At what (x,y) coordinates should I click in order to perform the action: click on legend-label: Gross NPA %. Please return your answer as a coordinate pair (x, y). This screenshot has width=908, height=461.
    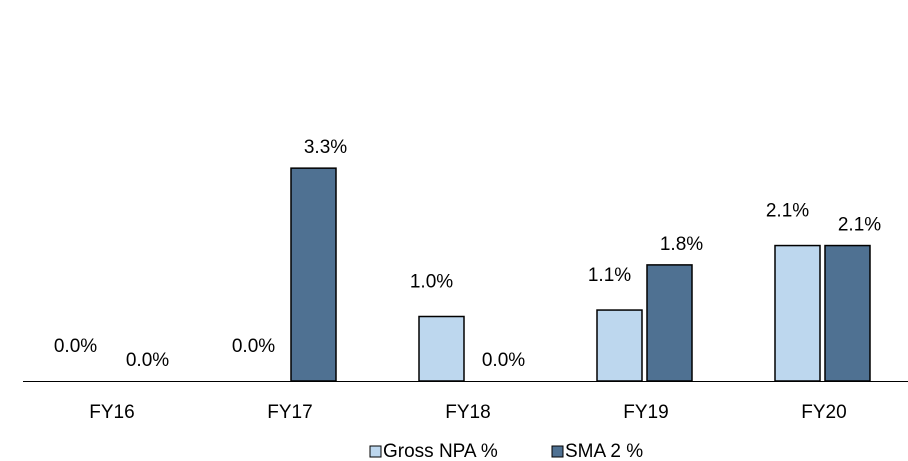
    Looking at the image, I should click on (440, 451).